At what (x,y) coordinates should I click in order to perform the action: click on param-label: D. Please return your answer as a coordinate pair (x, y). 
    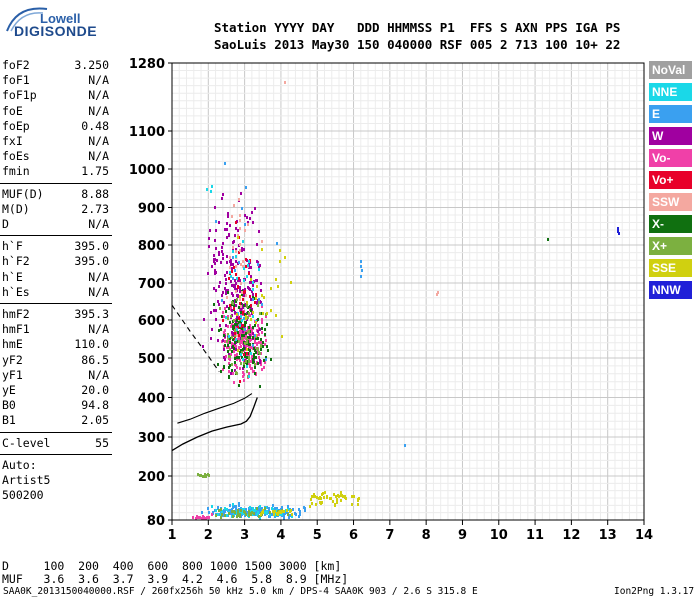
    Looking at the image, I should click on (5, 224).